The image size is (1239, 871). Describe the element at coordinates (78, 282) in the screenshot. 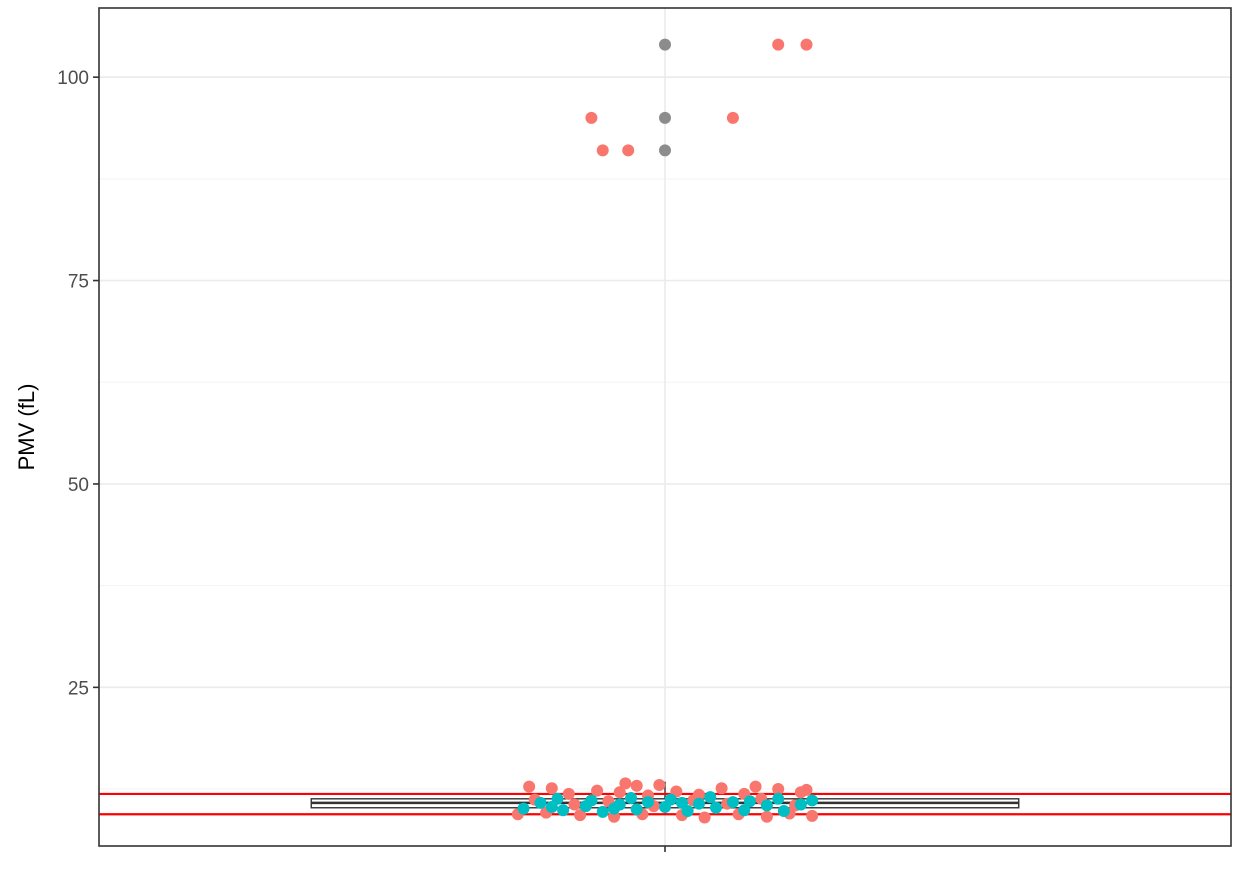

I see `y-tick-label: 75` at that location.